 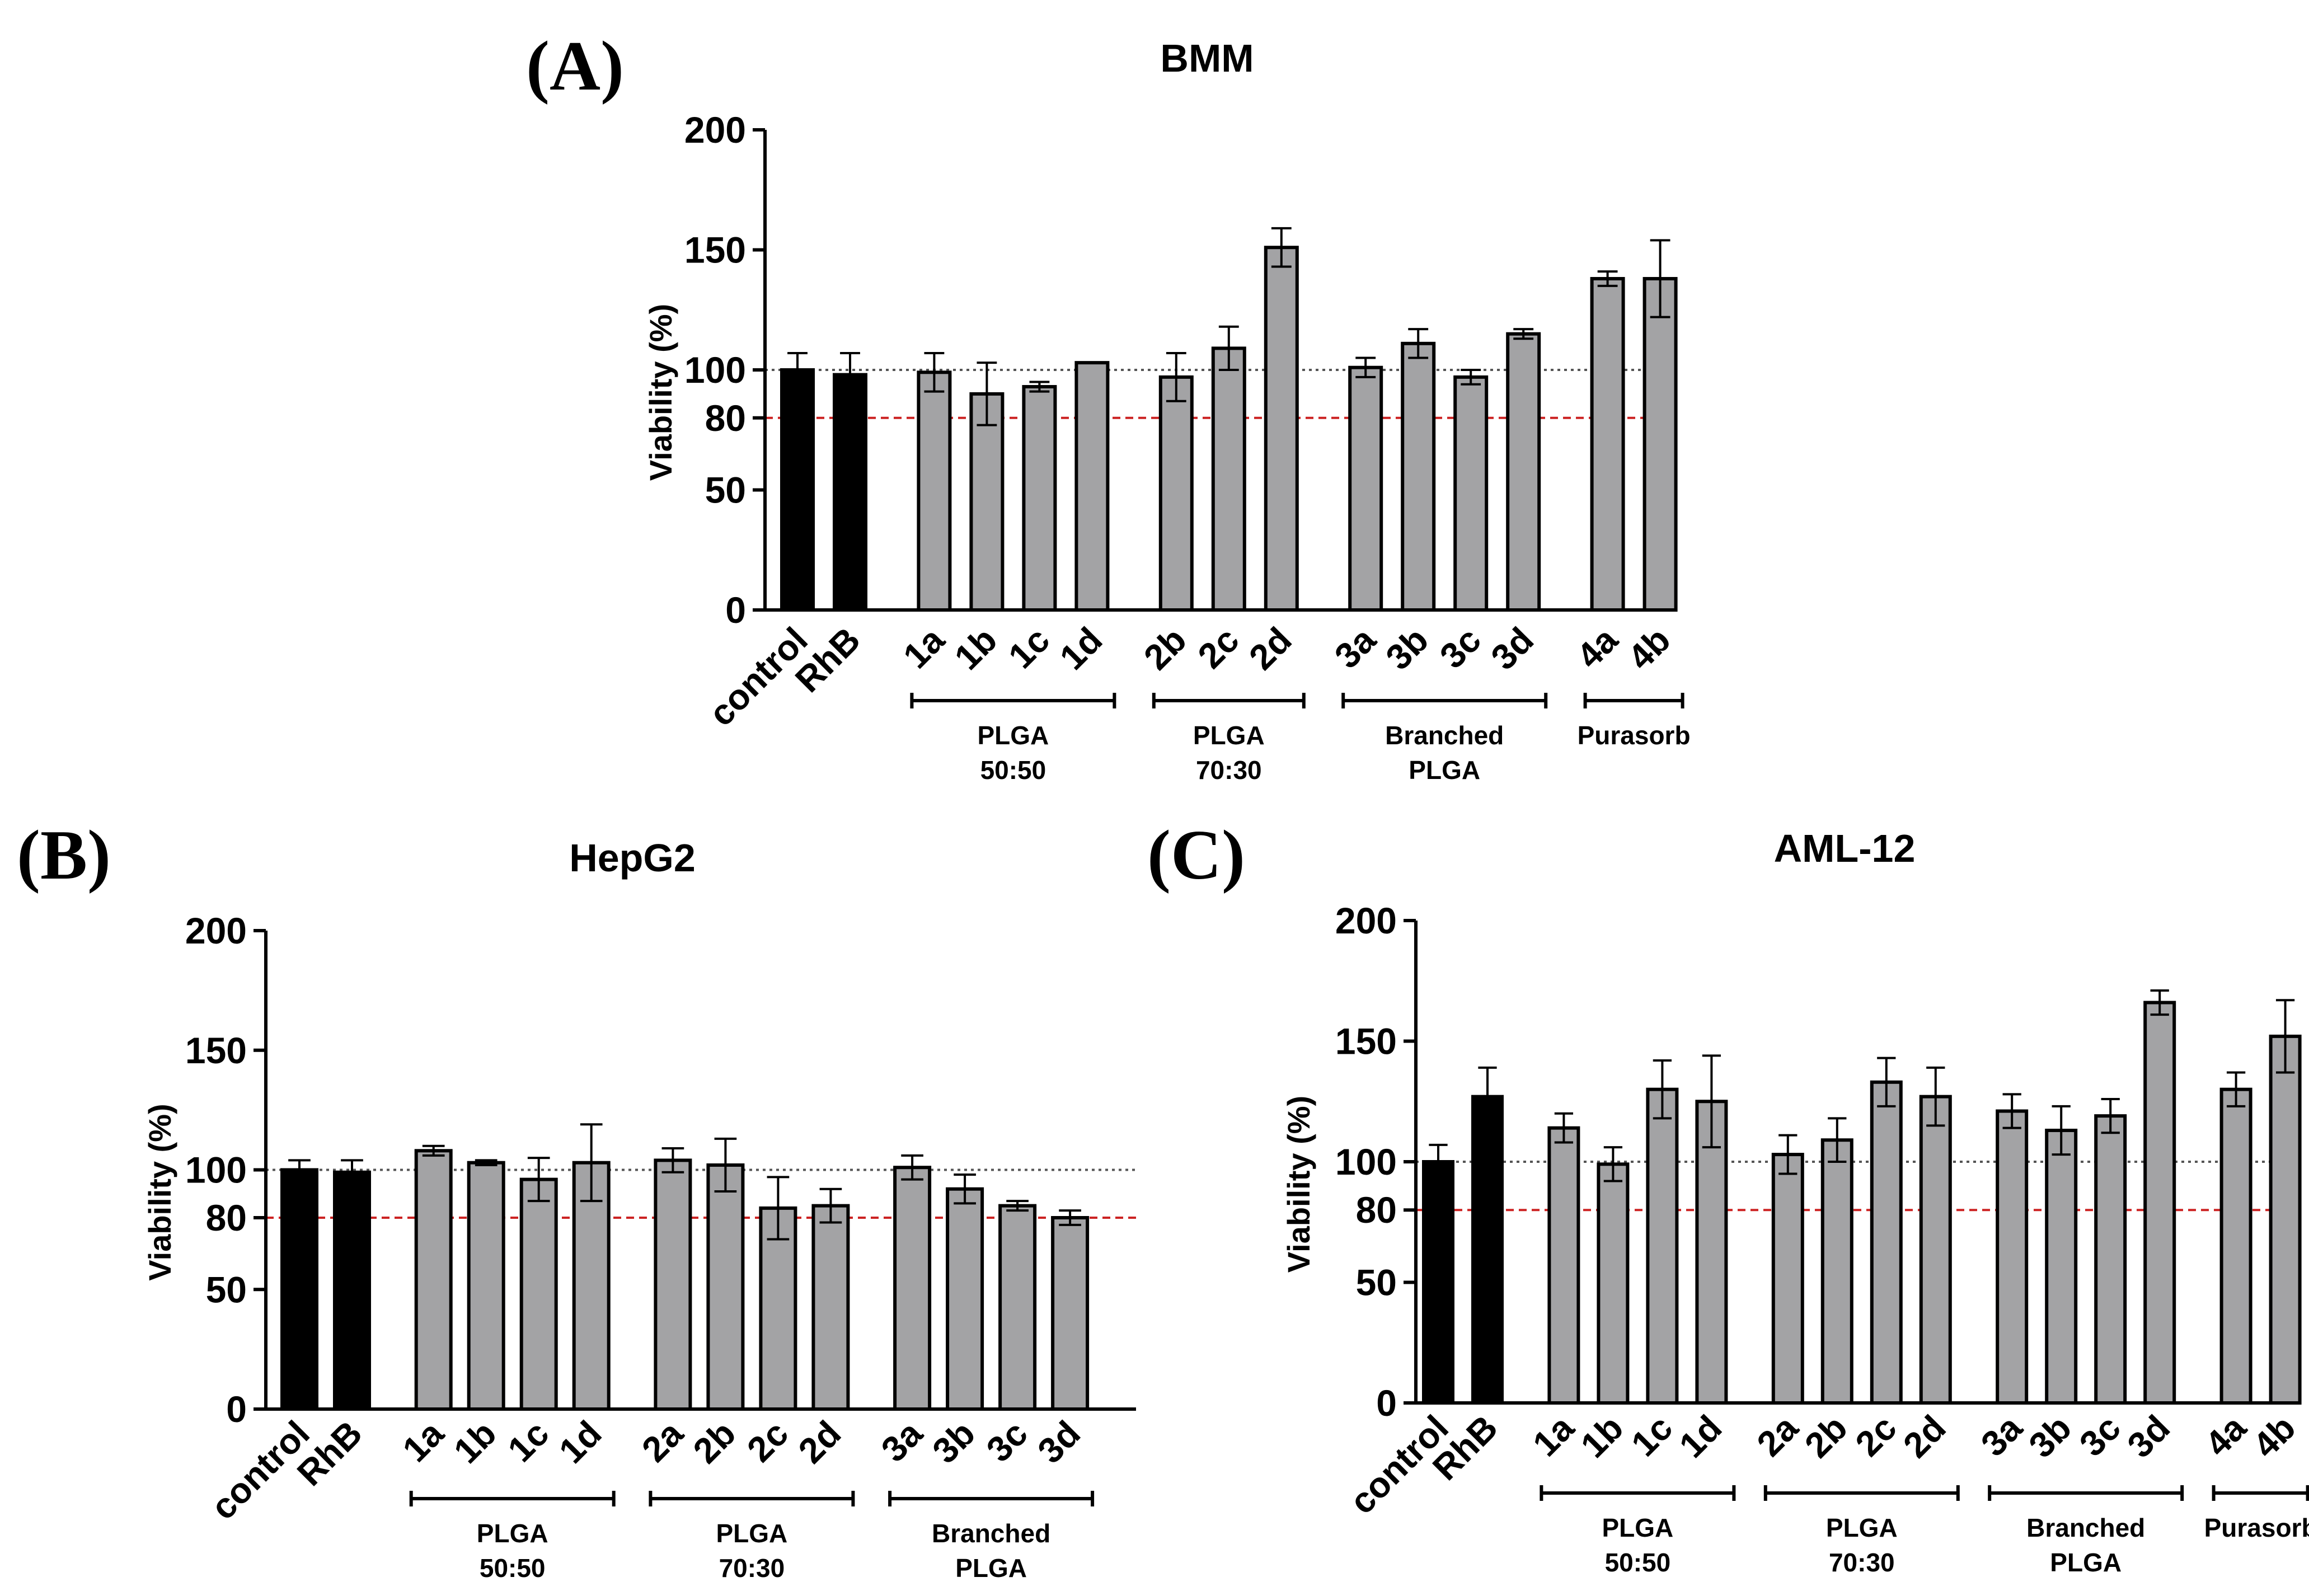 I want to click on chart-title: HepG2, so click(x=632, y=858).